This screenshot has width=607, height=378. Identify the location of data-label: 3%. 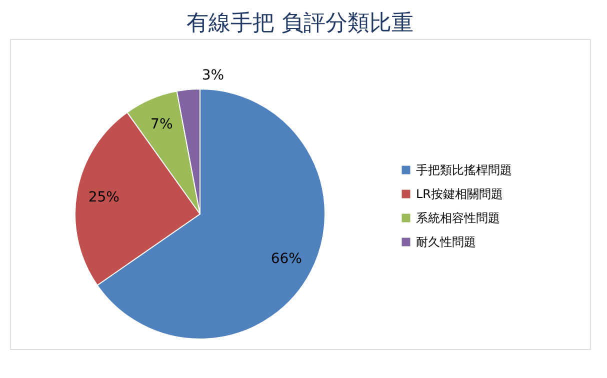
(213, 76).